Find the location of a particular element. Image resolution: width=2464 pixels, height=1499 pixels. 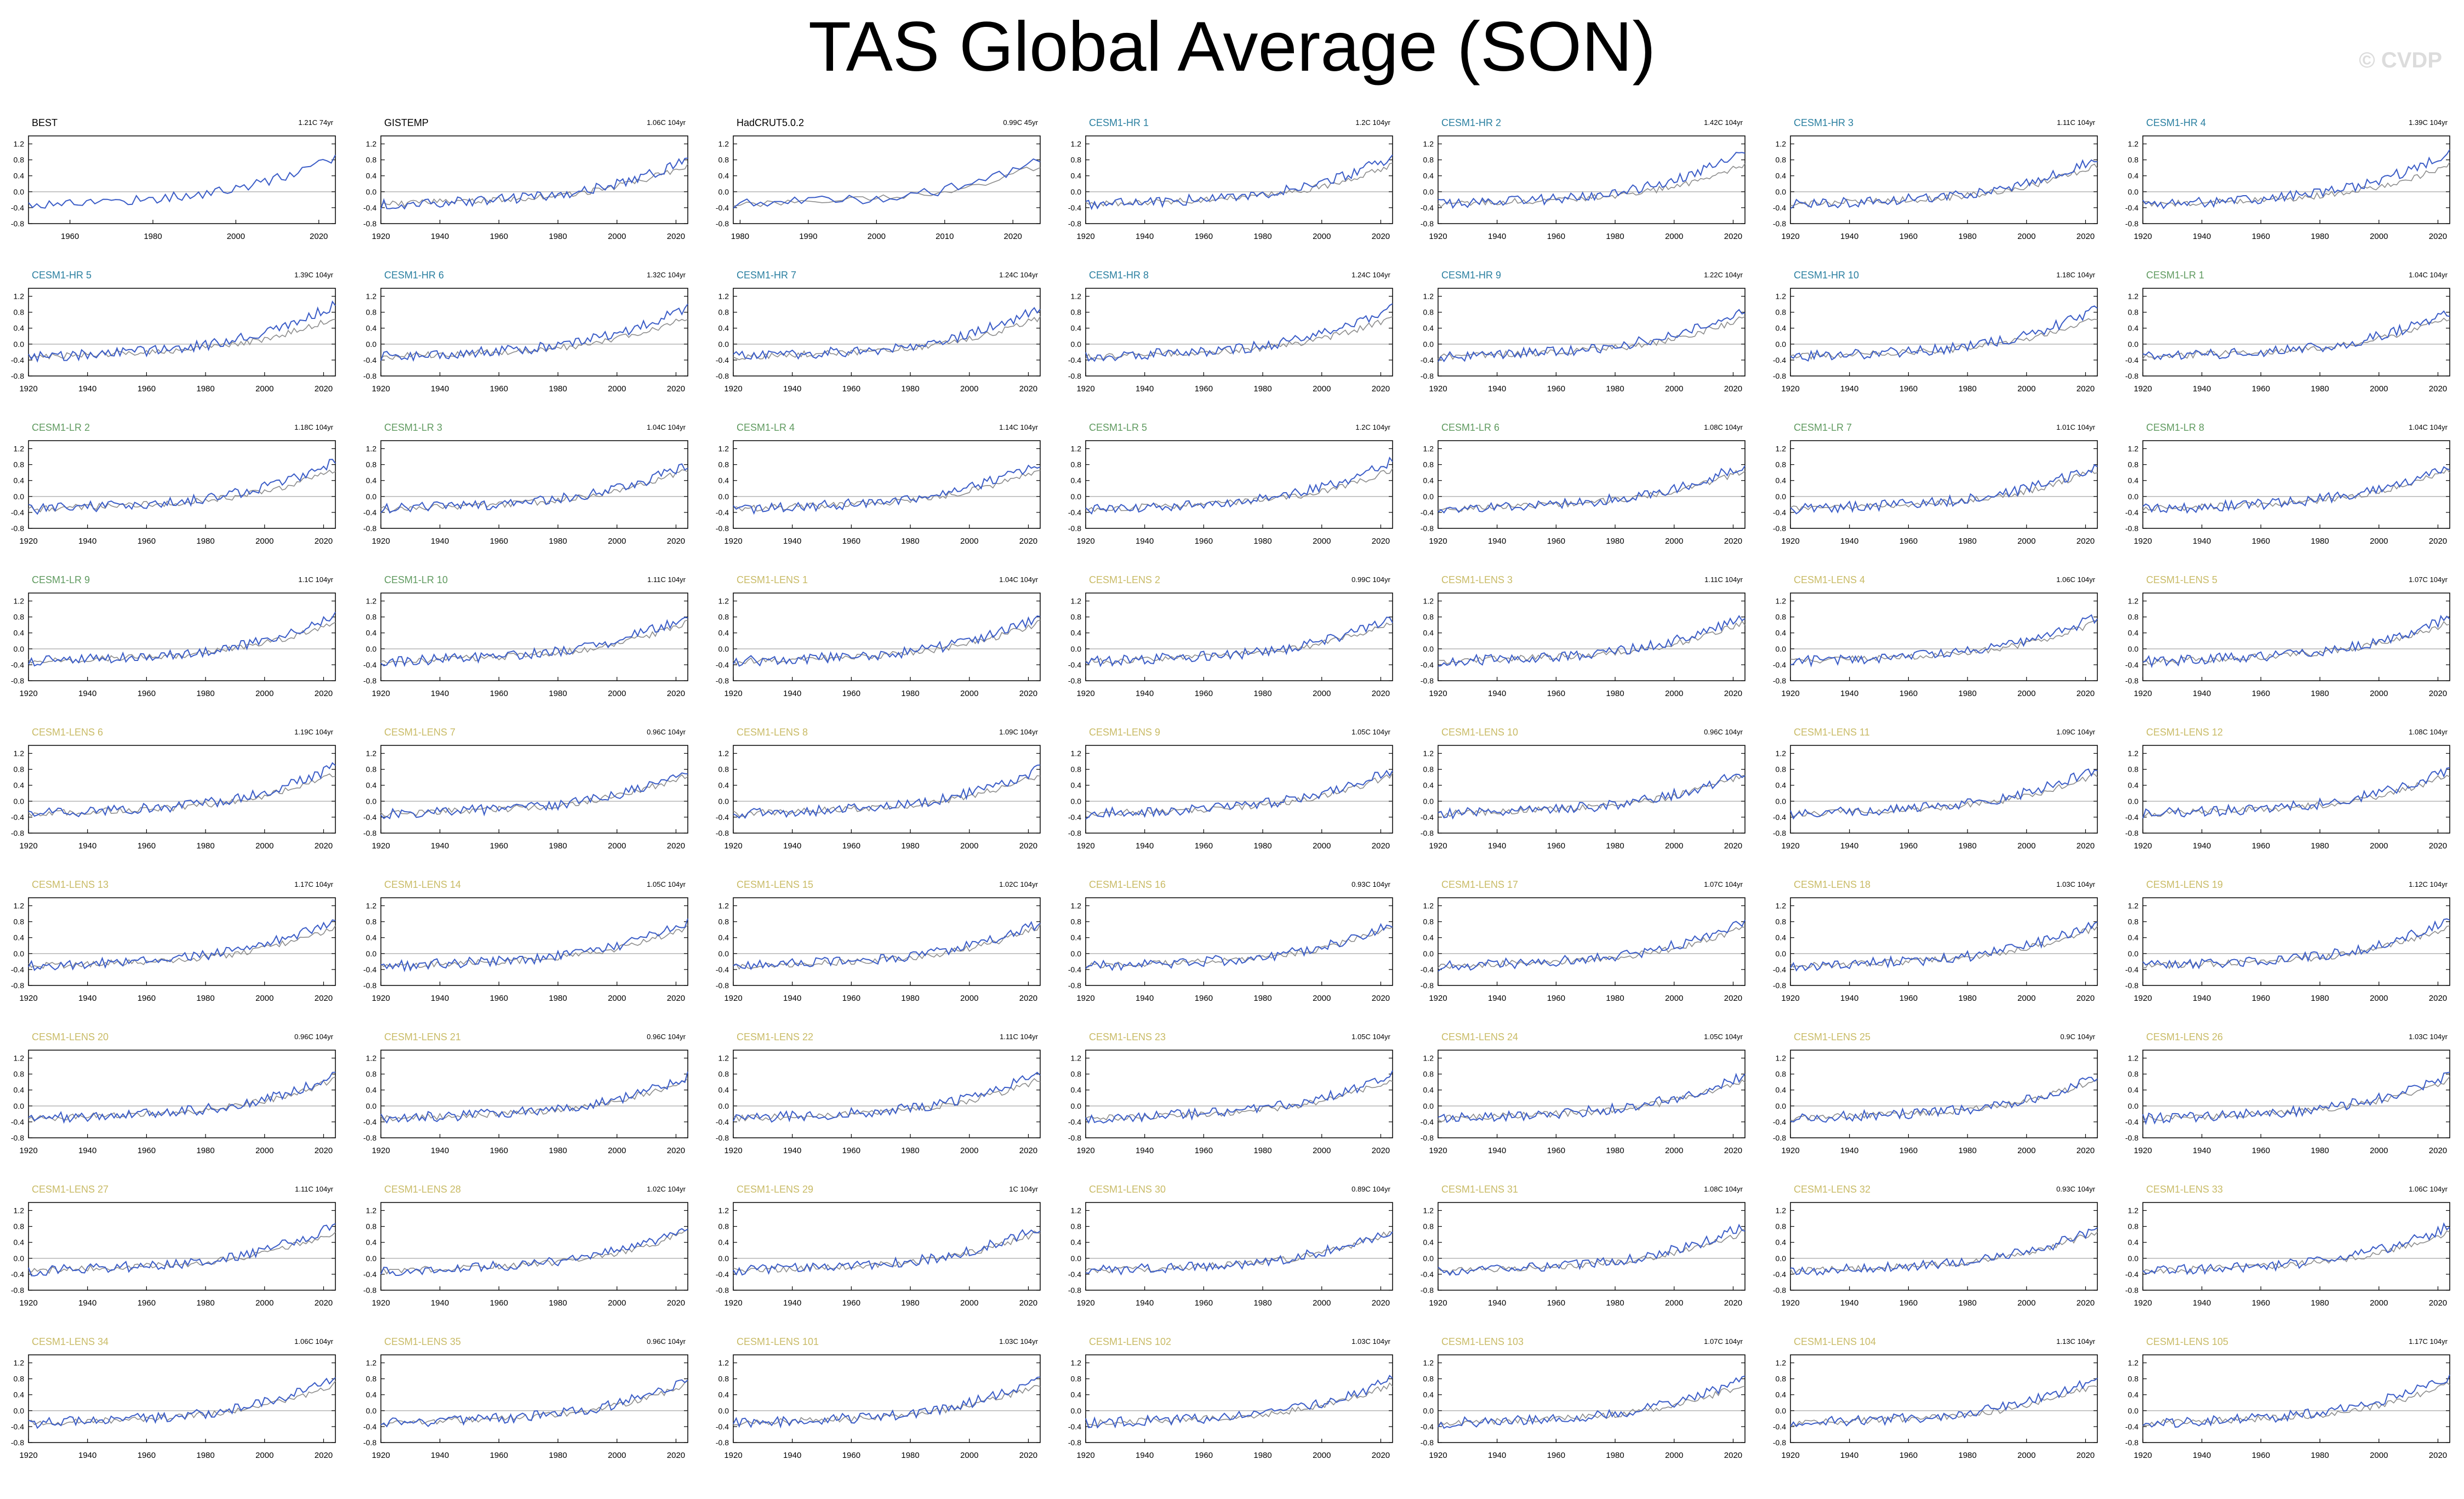

panel-title: CESM1-HR 8 is located at coordinates (1119, 275).